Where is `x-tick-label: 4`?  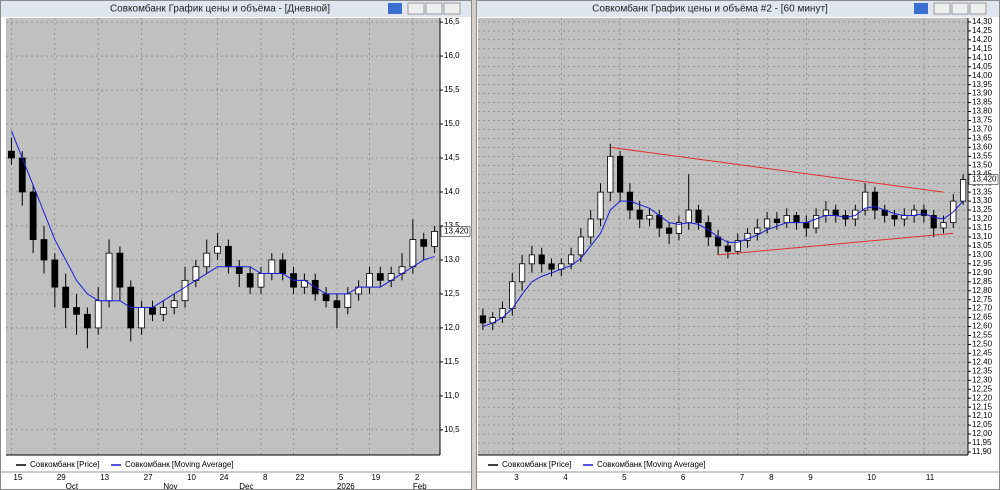 x-tick-label: 4 is located at coordinates (565, 477).